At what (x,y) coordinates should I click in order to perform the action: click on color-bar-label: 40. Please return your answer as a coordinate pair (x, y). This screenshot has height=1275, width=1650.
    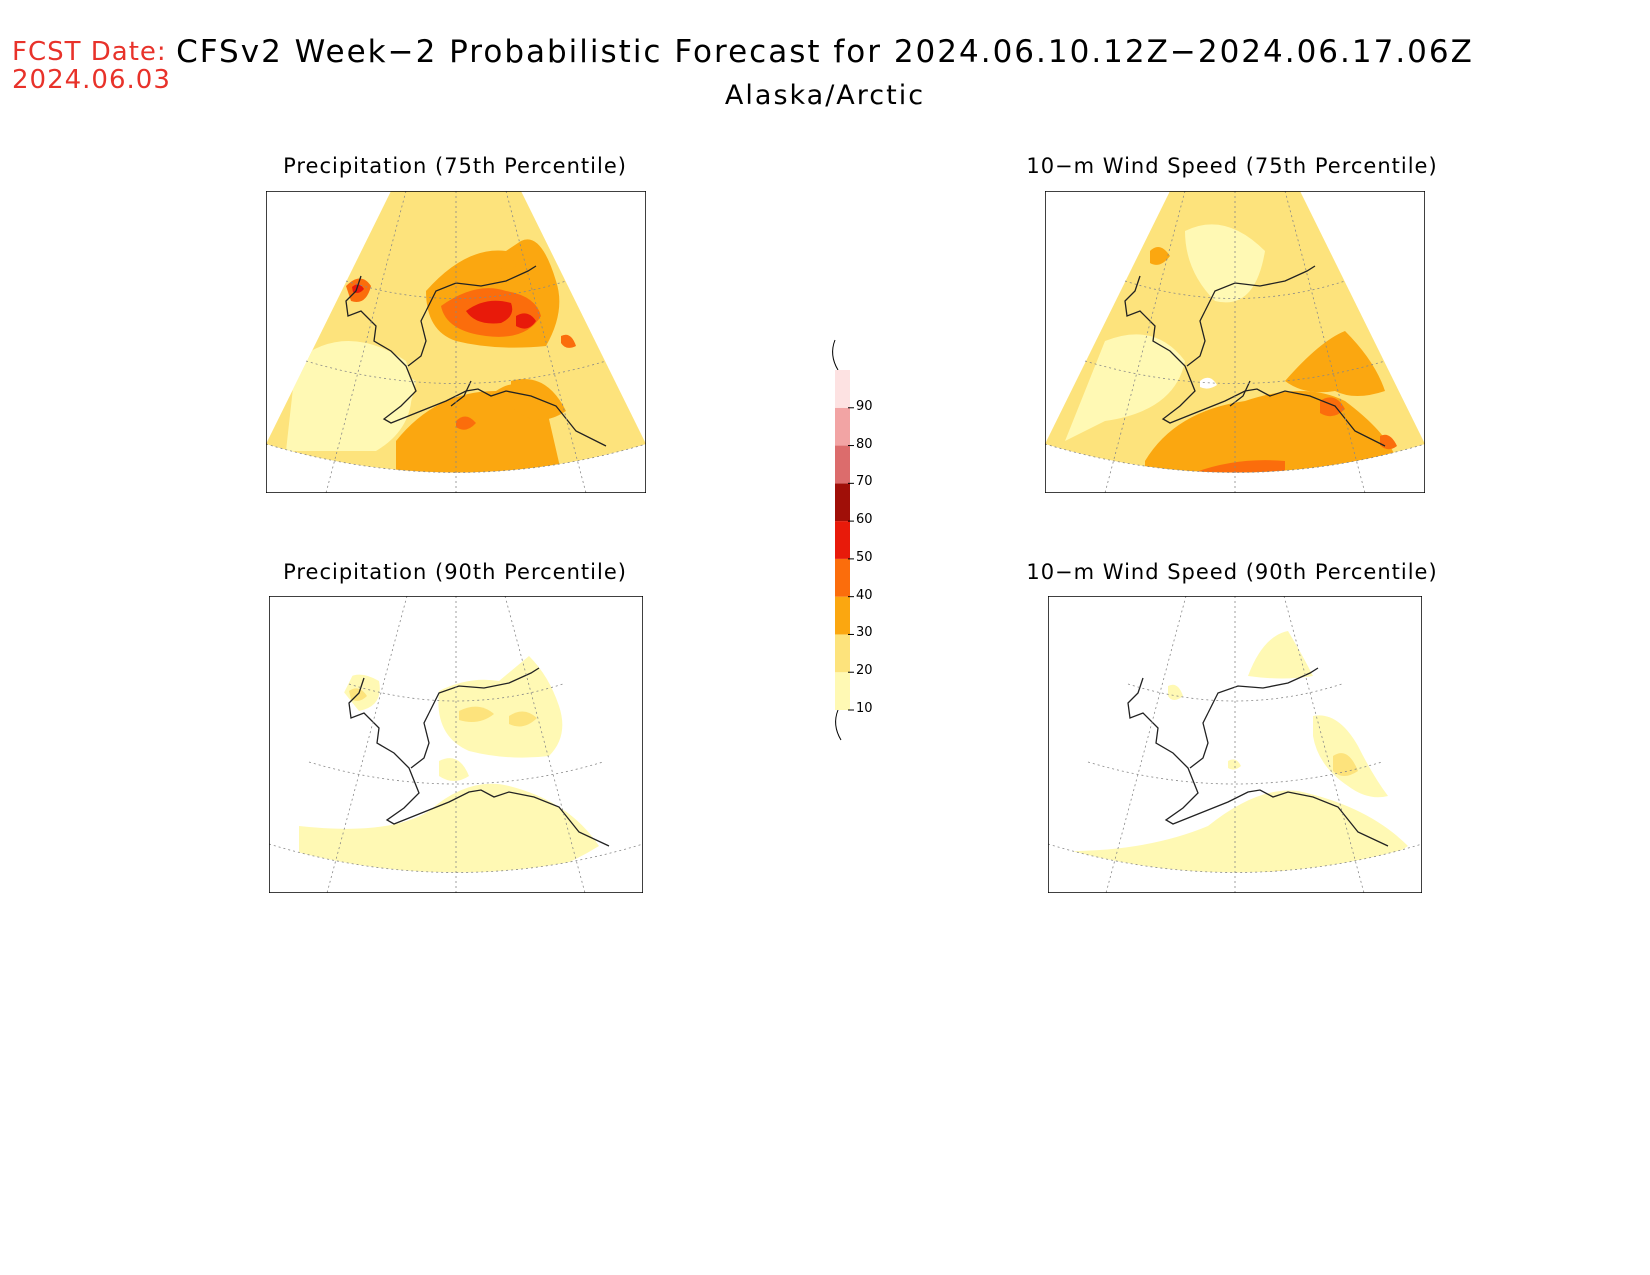
    Looking at the image, I should click on (864, 595).